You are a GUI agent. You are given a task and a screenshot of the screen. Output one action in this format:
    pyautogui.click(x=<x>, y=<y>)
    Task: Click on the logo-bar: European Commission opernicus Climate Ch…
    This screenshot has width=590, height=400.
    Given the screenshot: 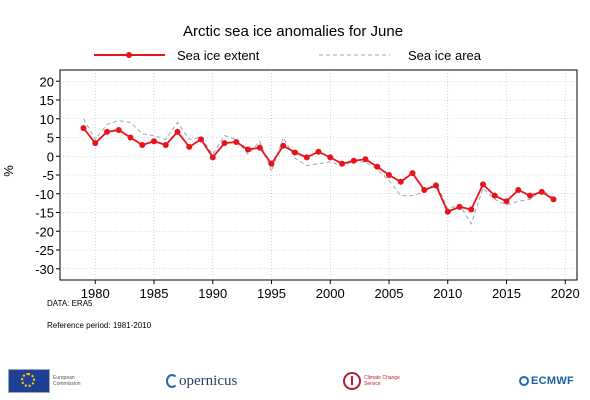 What is the action you would take?
    pyautogui.click(x=295, y=380)
    